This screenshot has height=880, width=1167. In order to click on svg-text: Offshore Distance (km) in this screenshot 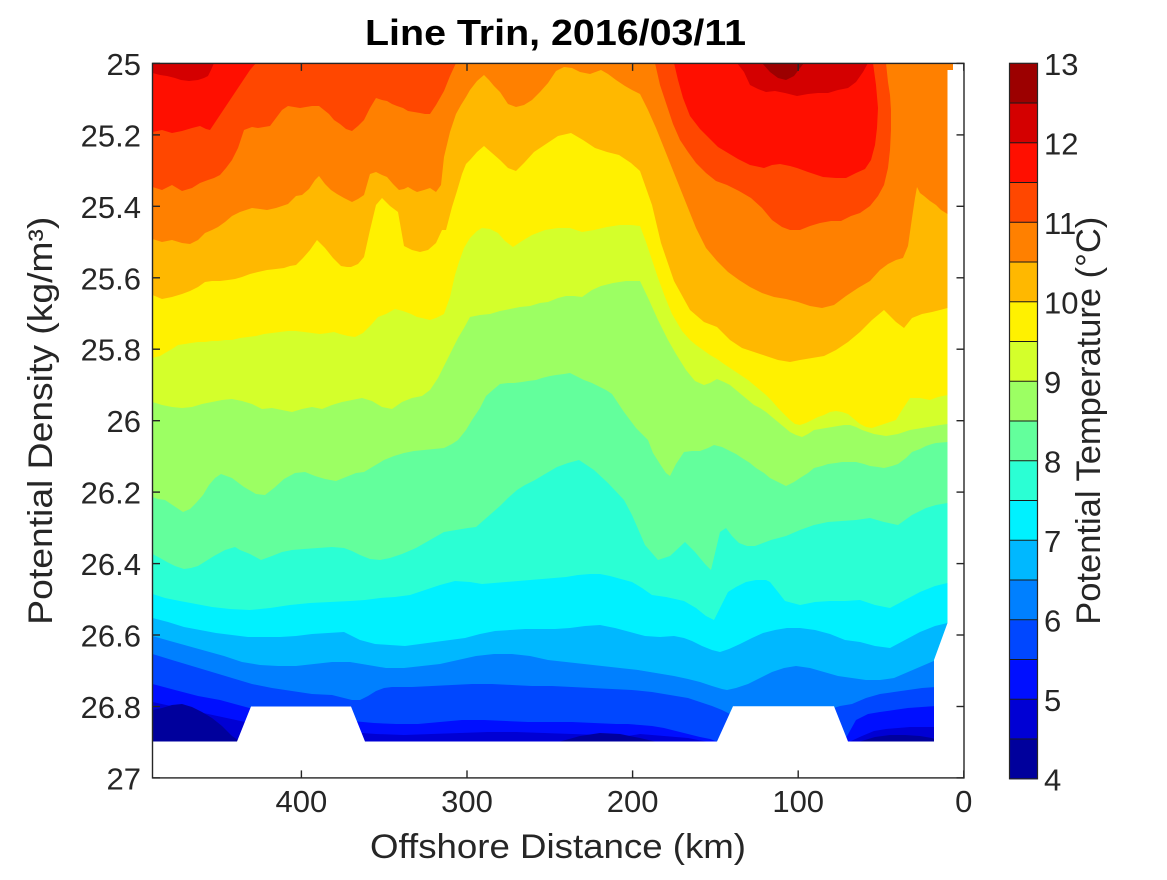, I will do `click(558, 847)`.